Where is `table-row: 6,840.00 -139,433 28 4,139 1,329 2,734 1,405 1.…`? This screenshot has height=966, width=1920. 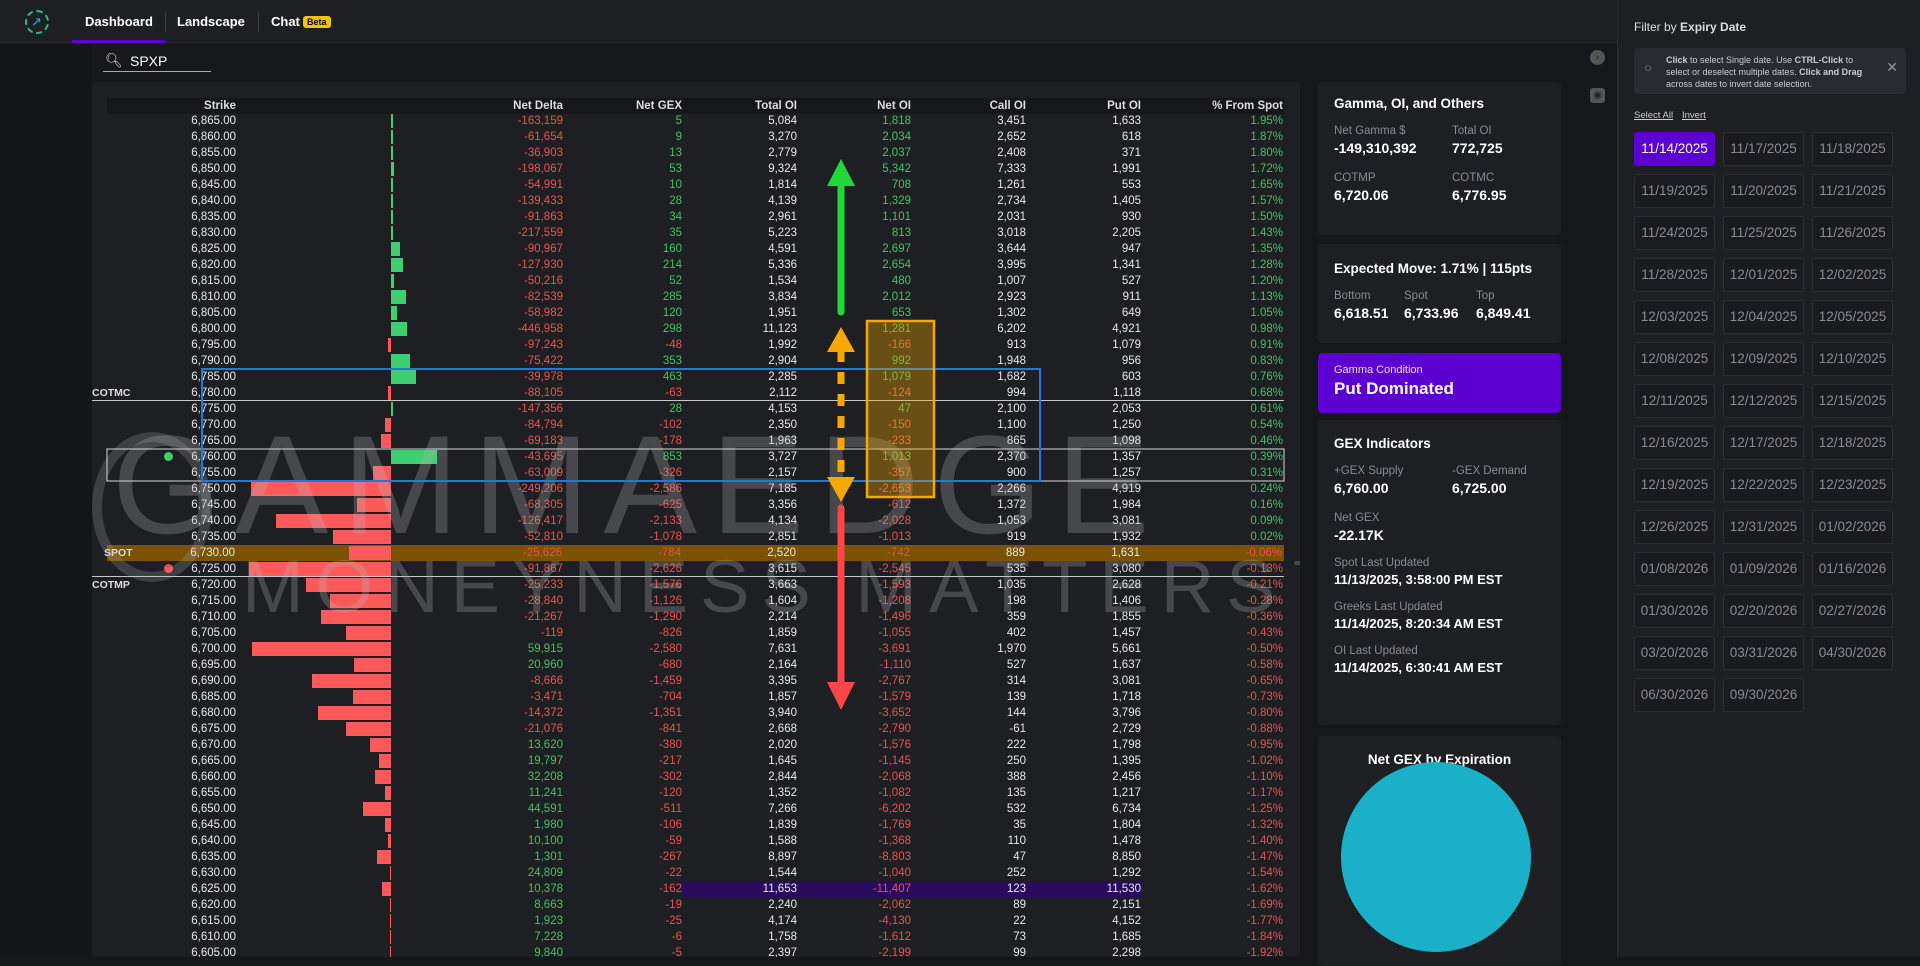
table-row: 6,840.00 -139,433 28 4,139 1,329 2,734 1,405 1.… is located at coordinates (696, 201).